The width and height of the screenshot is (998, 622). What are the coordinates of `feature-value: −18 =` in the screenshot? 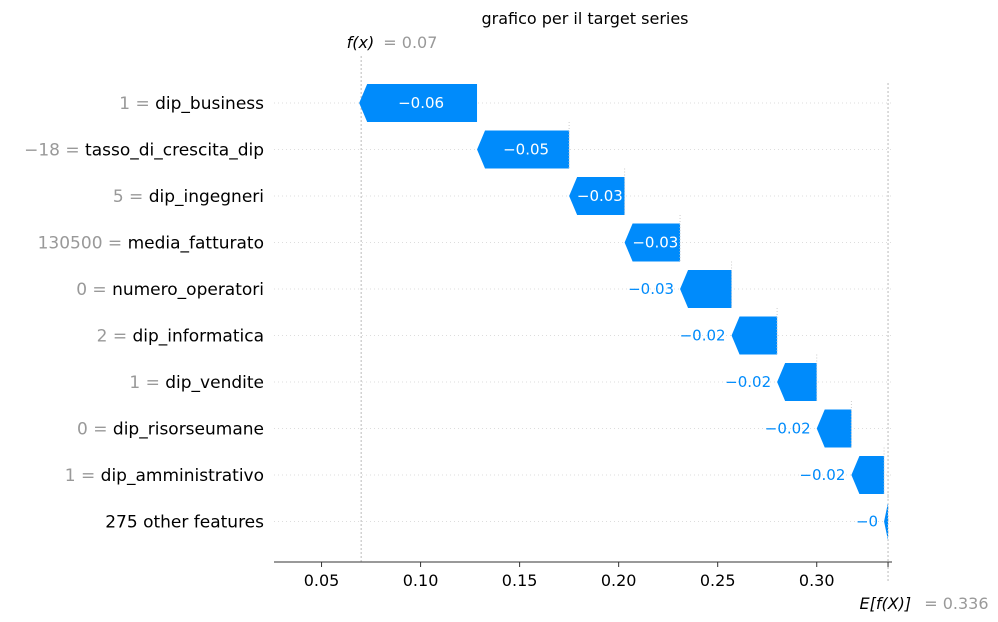 It's located at (54, 151).